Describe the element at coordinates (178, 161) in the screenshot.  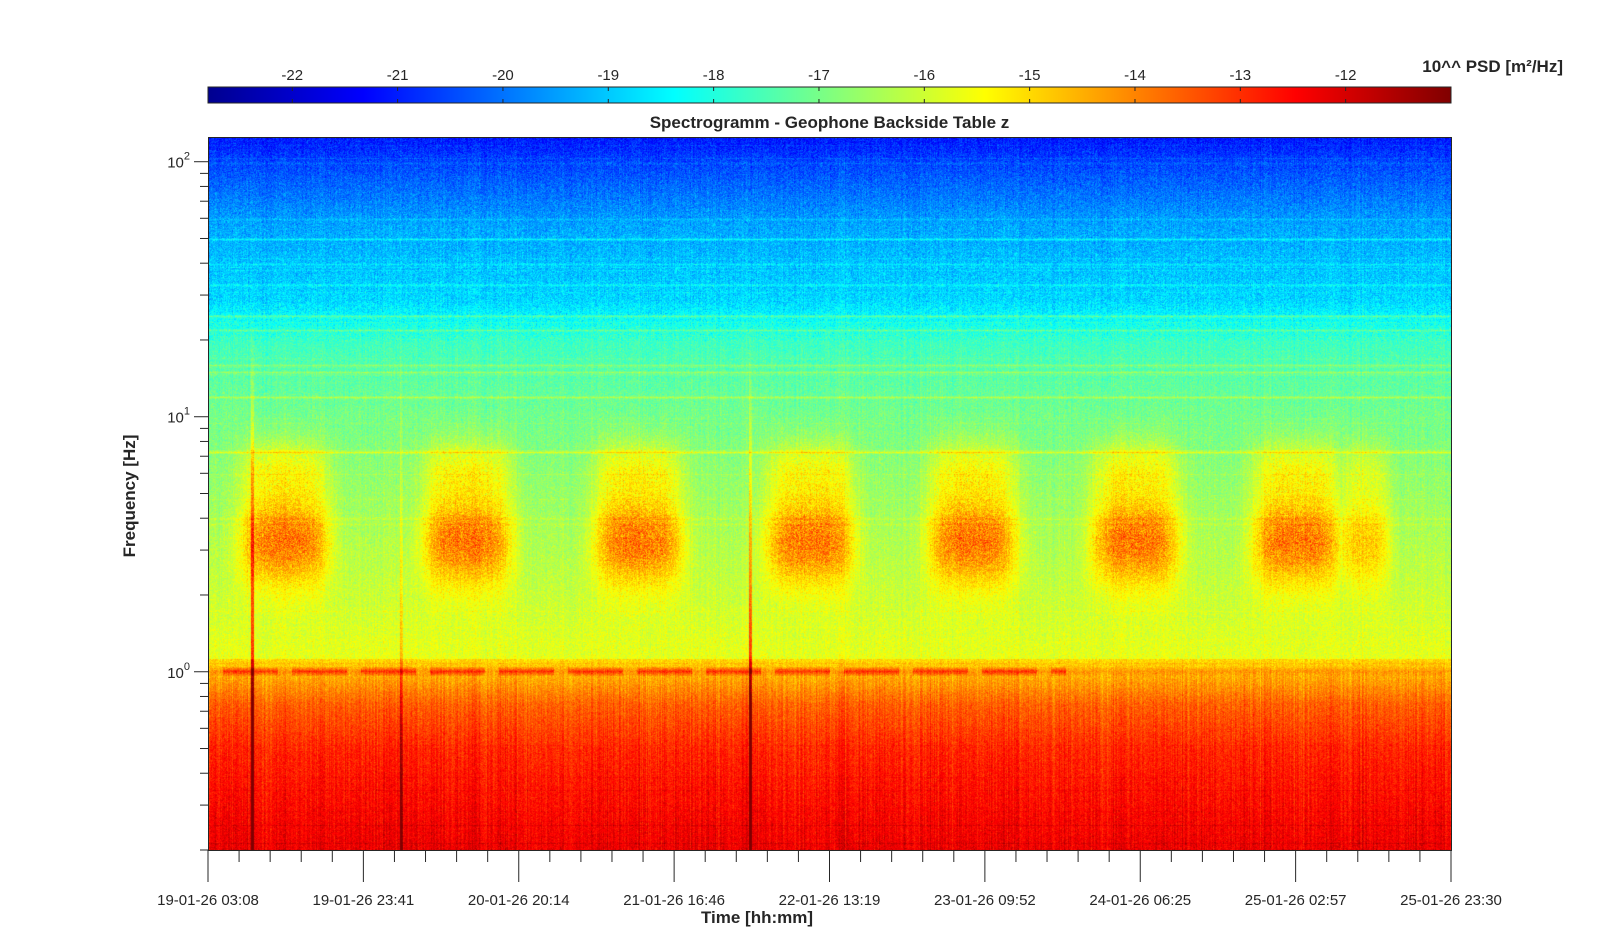
I see `y-tick-label: 10²` at that location.